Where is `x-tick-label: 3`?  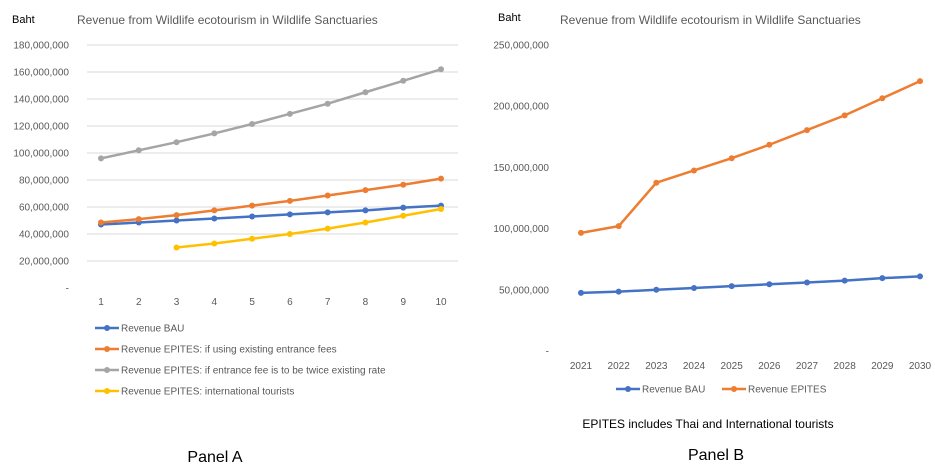 x-tick-label: 3 is located at coordinates (177, 302).